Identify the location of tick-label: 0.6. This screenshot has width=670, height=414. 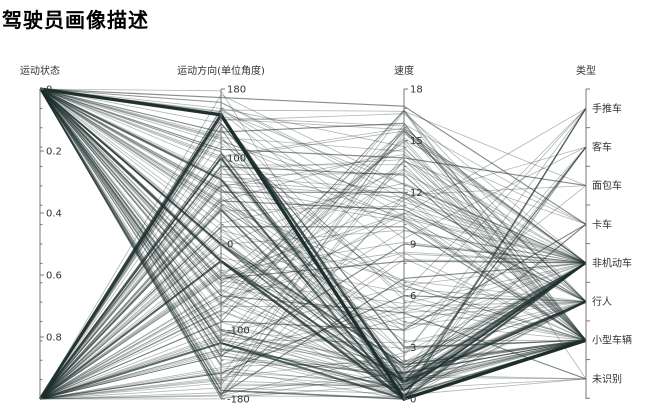
(54, 276).